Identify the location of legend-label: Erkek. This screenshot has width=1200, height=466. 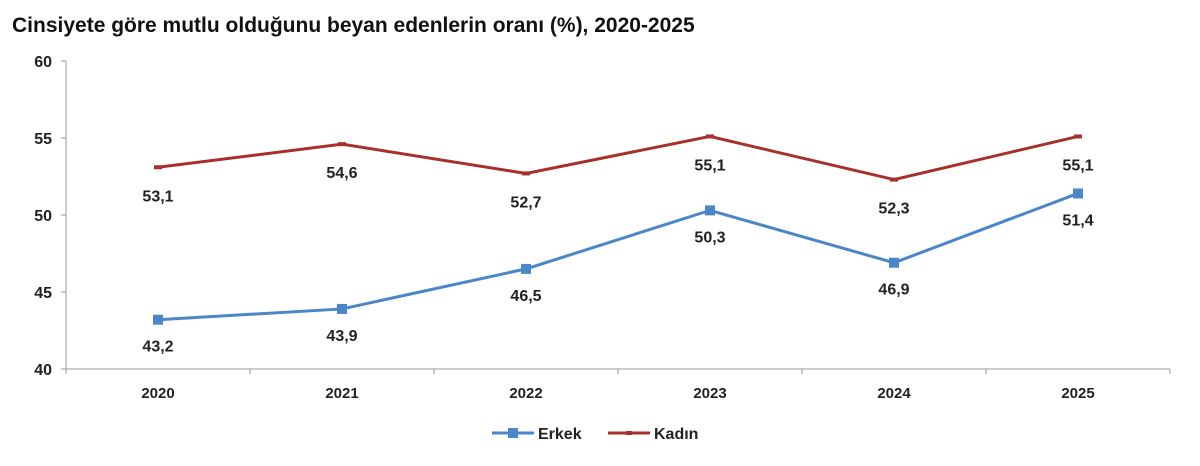
(560, 434).